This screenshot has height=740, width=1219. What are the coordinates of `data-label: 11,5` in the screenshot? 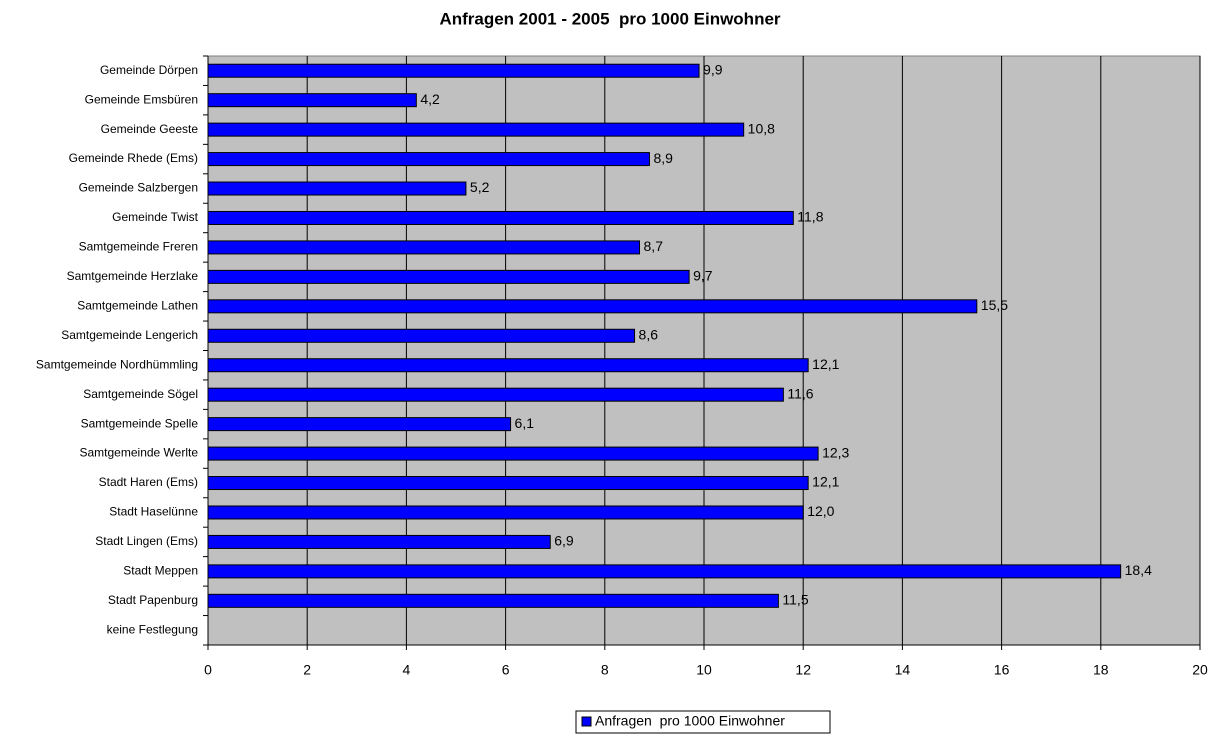 It's located at (795, 600).